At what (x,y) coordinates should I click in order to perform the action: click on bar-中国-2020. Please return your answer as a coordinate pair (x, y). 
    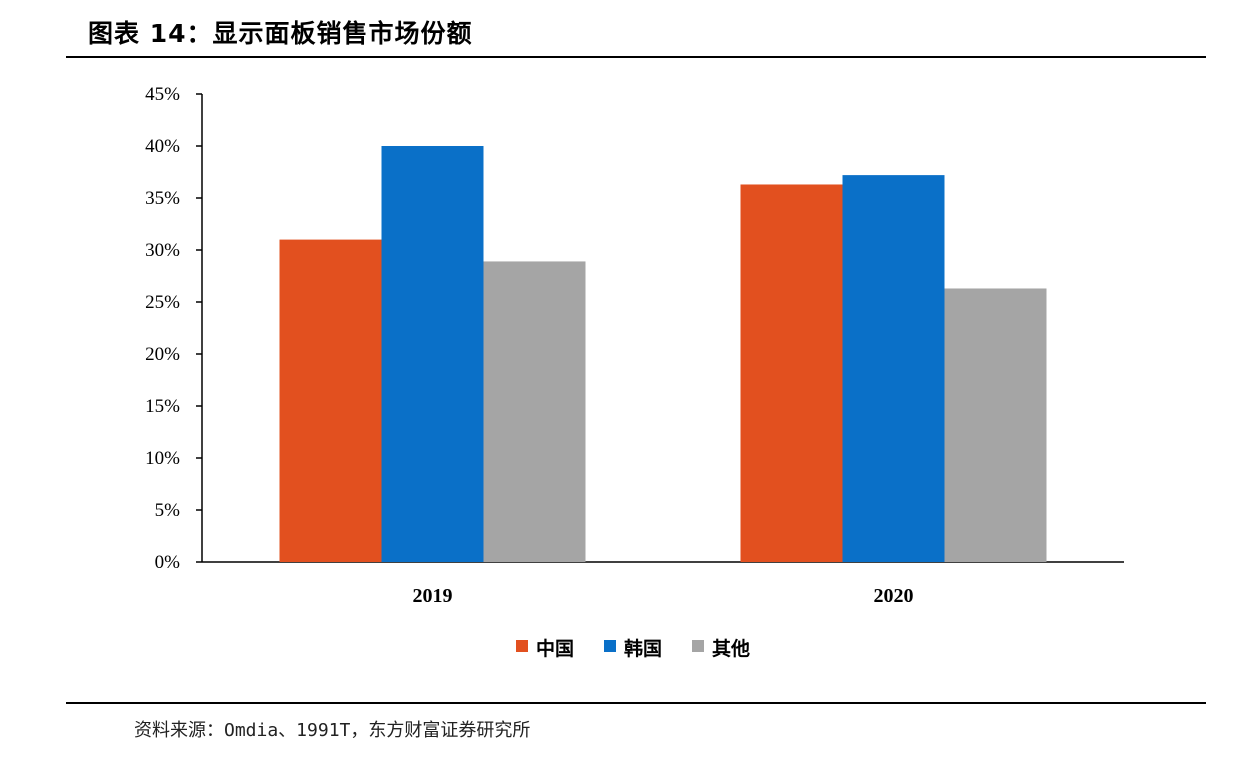
    Looking at the image, I should click on (791, 373).